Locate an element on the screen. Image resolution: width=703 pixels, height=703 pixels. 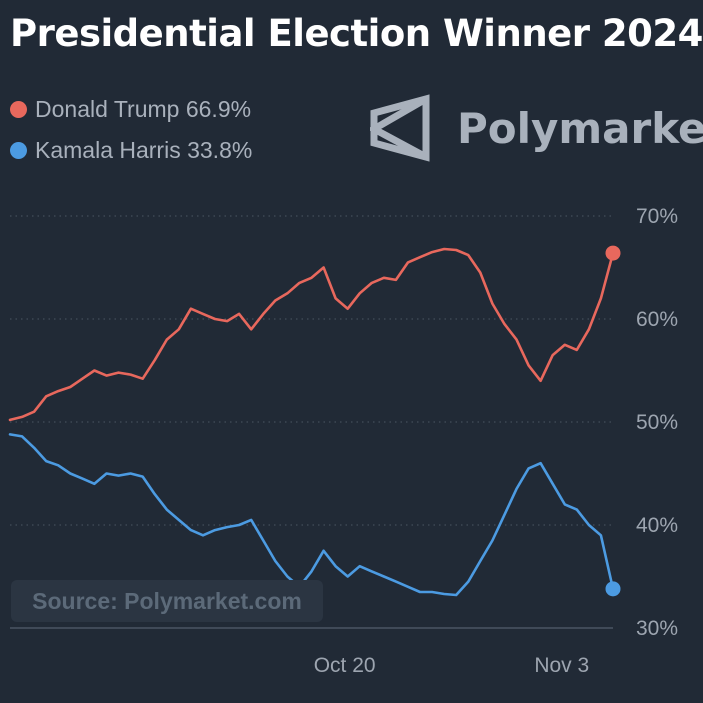
x-tick-label: Oct 20 is located at coordinates (345, 665).